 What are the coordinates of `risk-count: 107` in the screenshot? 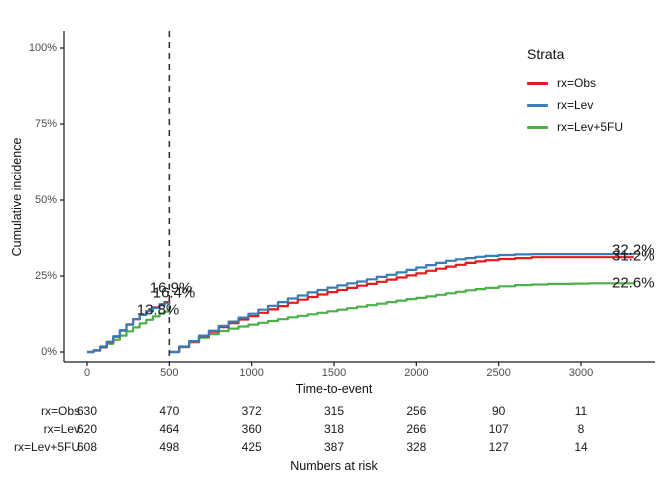 It's located at (498, 429).